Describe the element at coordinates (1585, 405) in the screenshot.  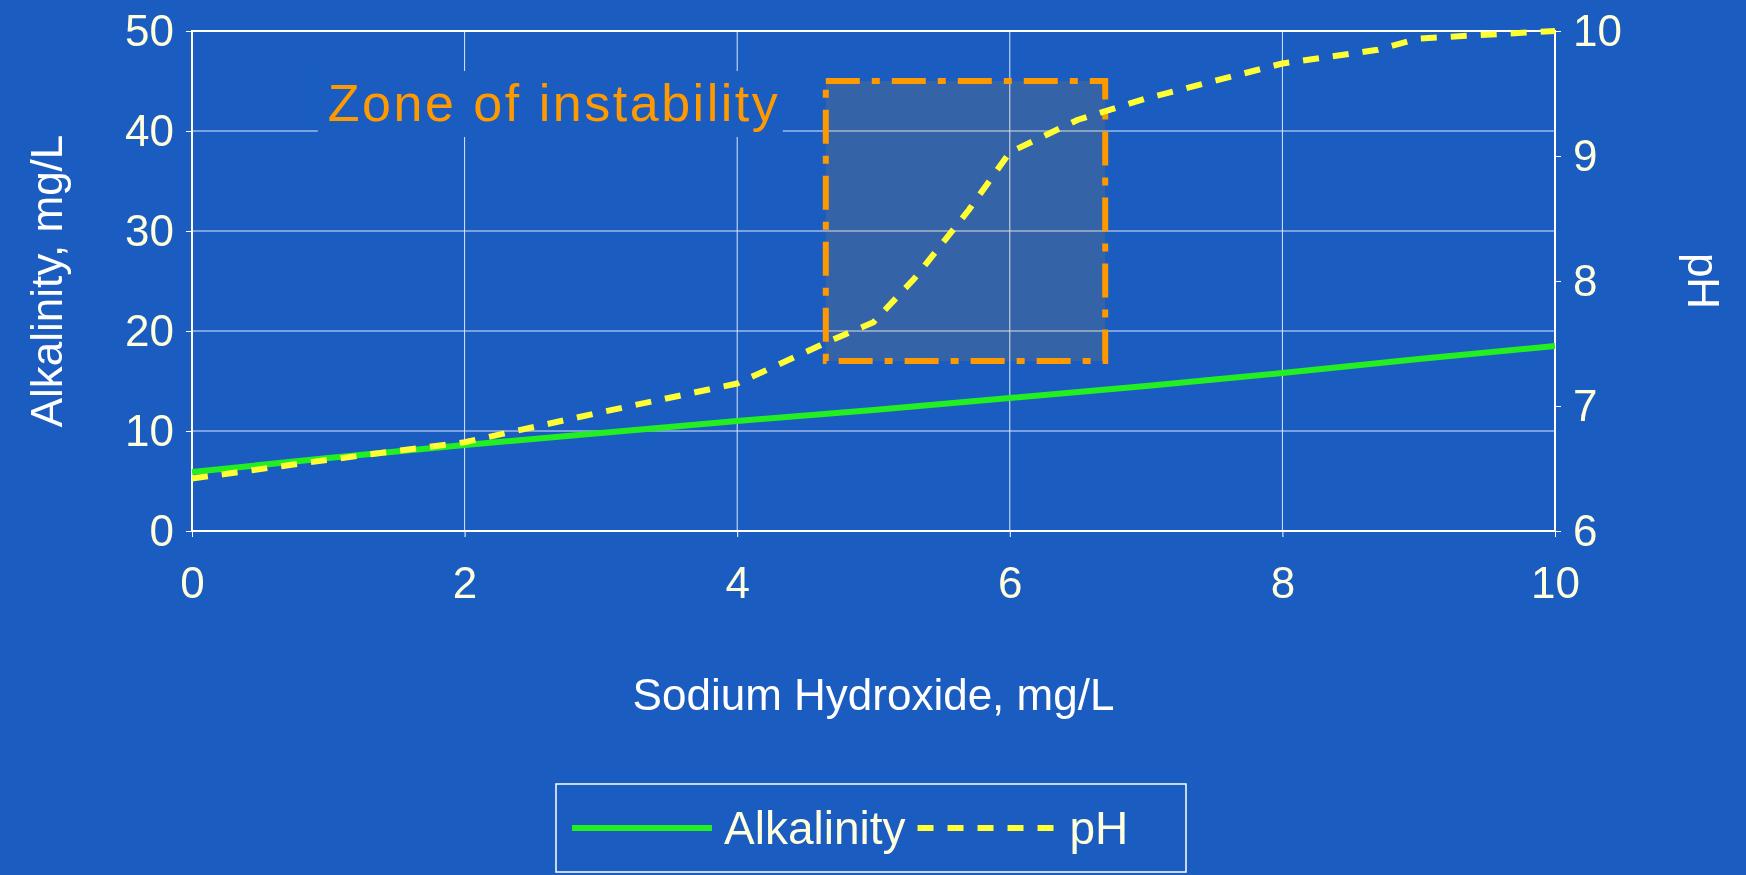
I see `y2-tick-label: 7` at that location.